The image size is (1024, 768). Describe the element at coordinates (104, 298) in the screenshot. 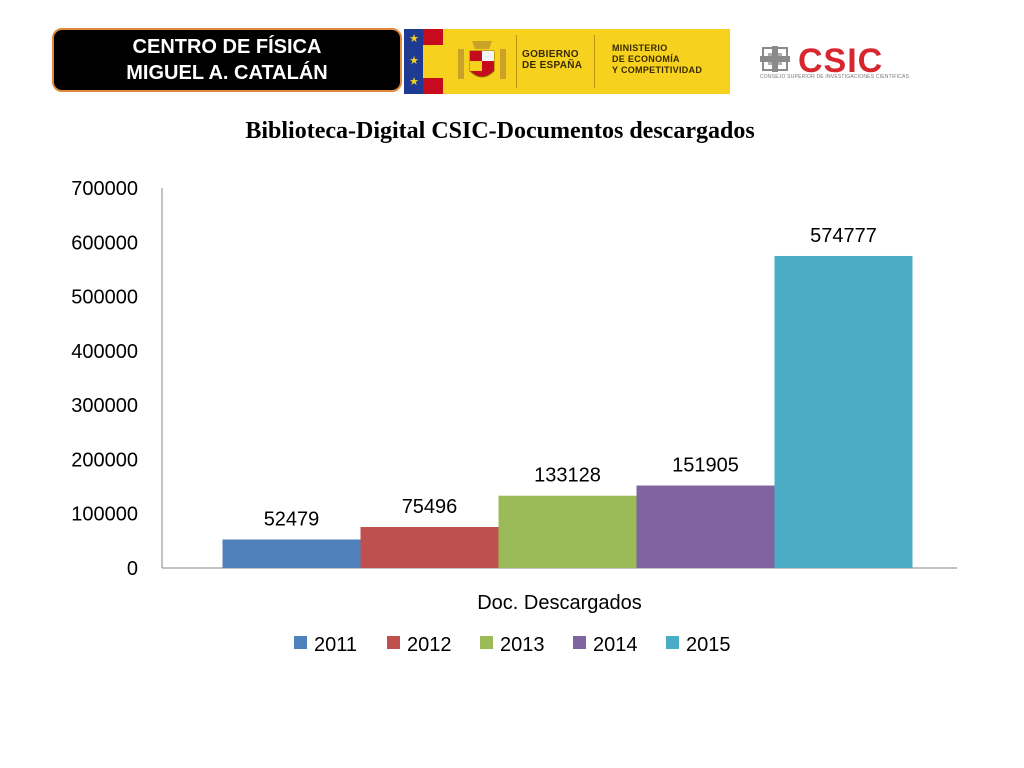

I see `y-tick-label: 500000` at that location.